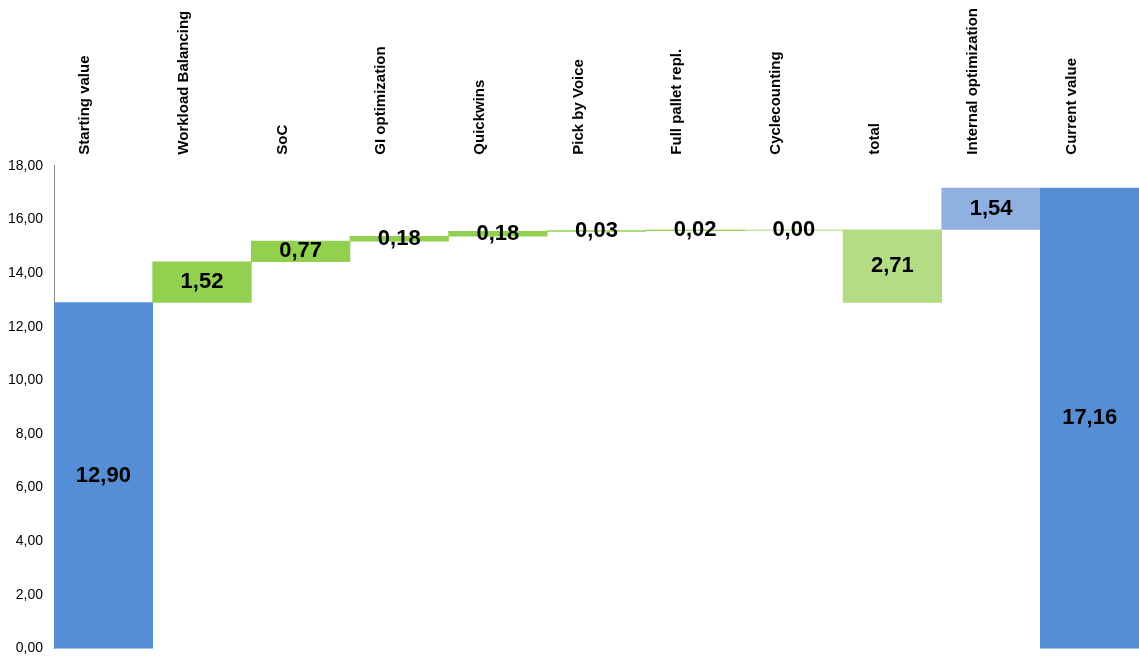 The width and height of the screenshot is (1139, 660). I want to click on data-label: 12,90, so click(103, 474).